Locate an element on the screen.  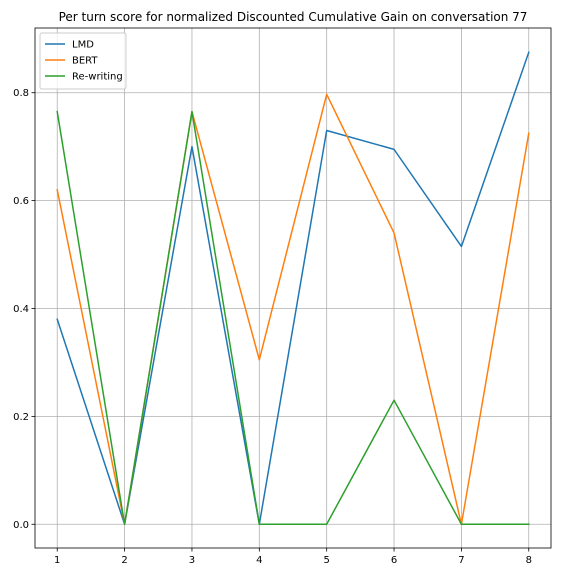
y-tick-label: 0.0 is located at coordinates (21, 525).